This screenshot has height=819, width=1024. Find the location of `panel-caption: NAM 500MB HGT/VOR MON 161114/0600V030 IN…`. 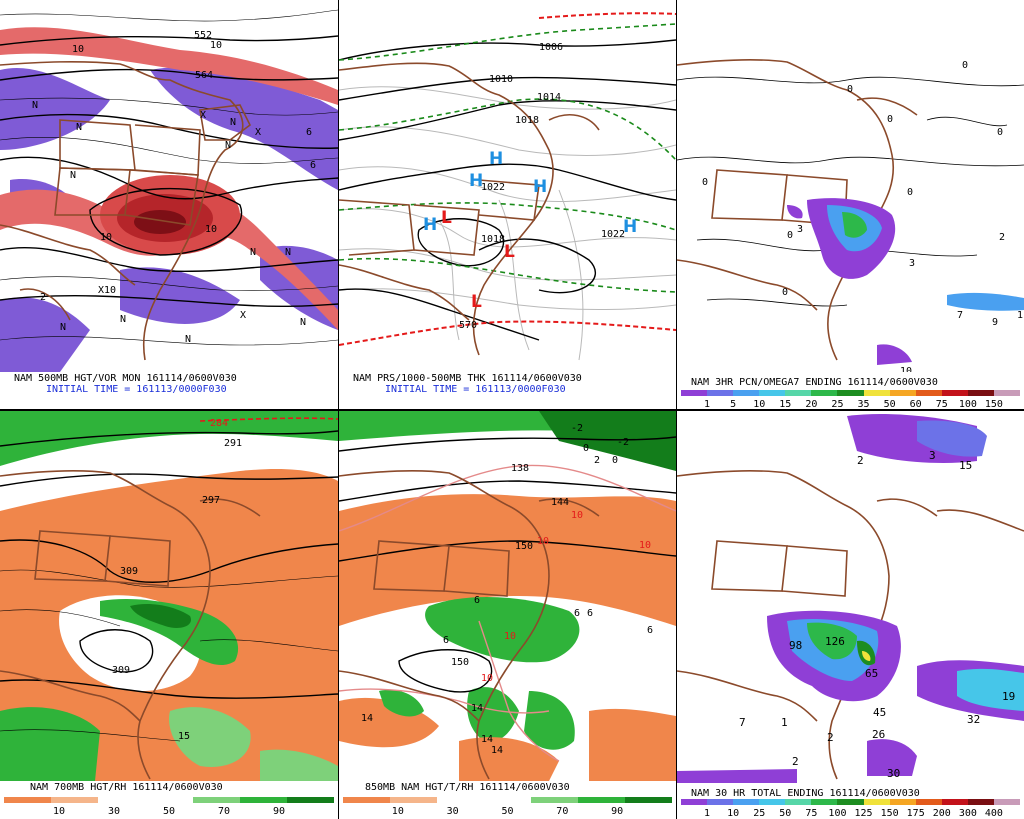

panel-caption: NAM 500MB HGT/VOR MON 161114/0600V030 IN… is located at coordinates (169, 384).